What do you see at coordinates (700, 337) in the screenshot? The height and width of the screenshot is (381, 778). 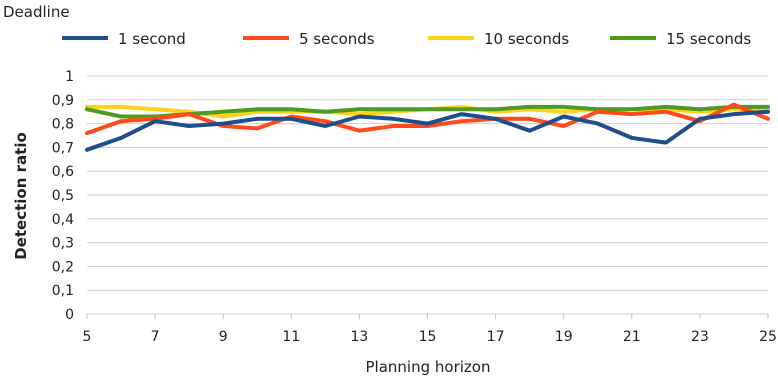 I see `x-tick-label: 23` at bounding box center [700, 337].